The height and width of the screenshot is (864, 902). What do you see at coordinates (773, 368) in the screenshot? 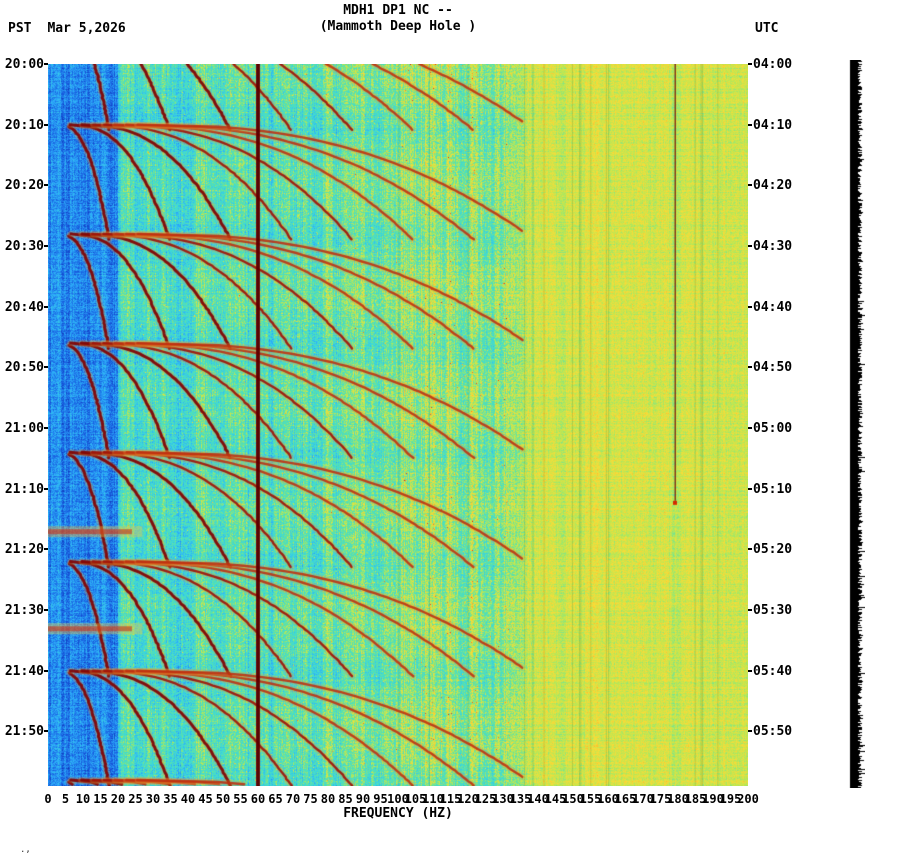
I see `utc-time-label: 04:50` at bounding box center [773, 368].